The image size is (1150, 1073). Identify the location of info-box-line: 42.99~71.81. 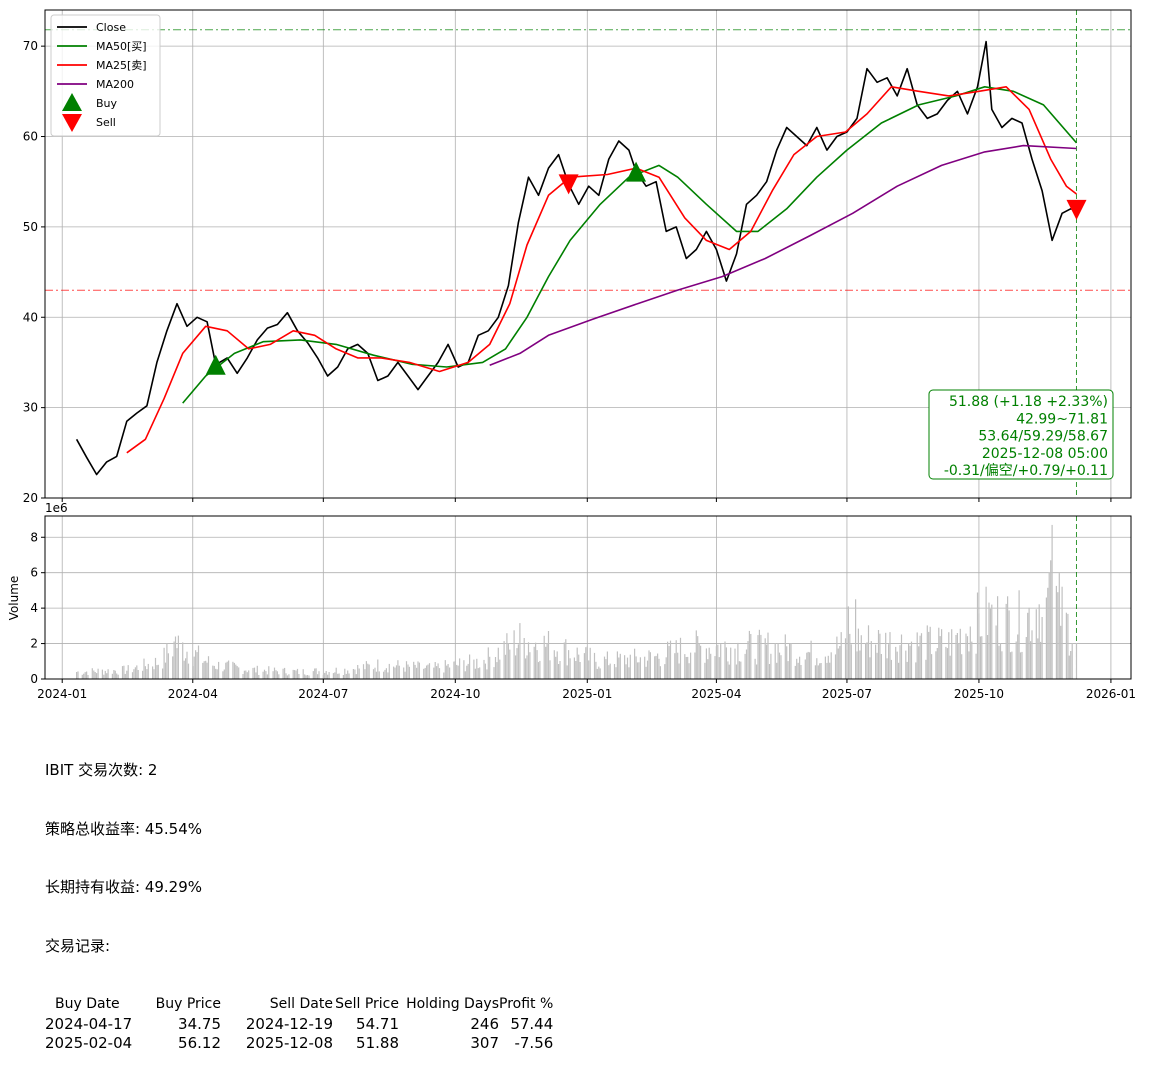
(1062, 419).